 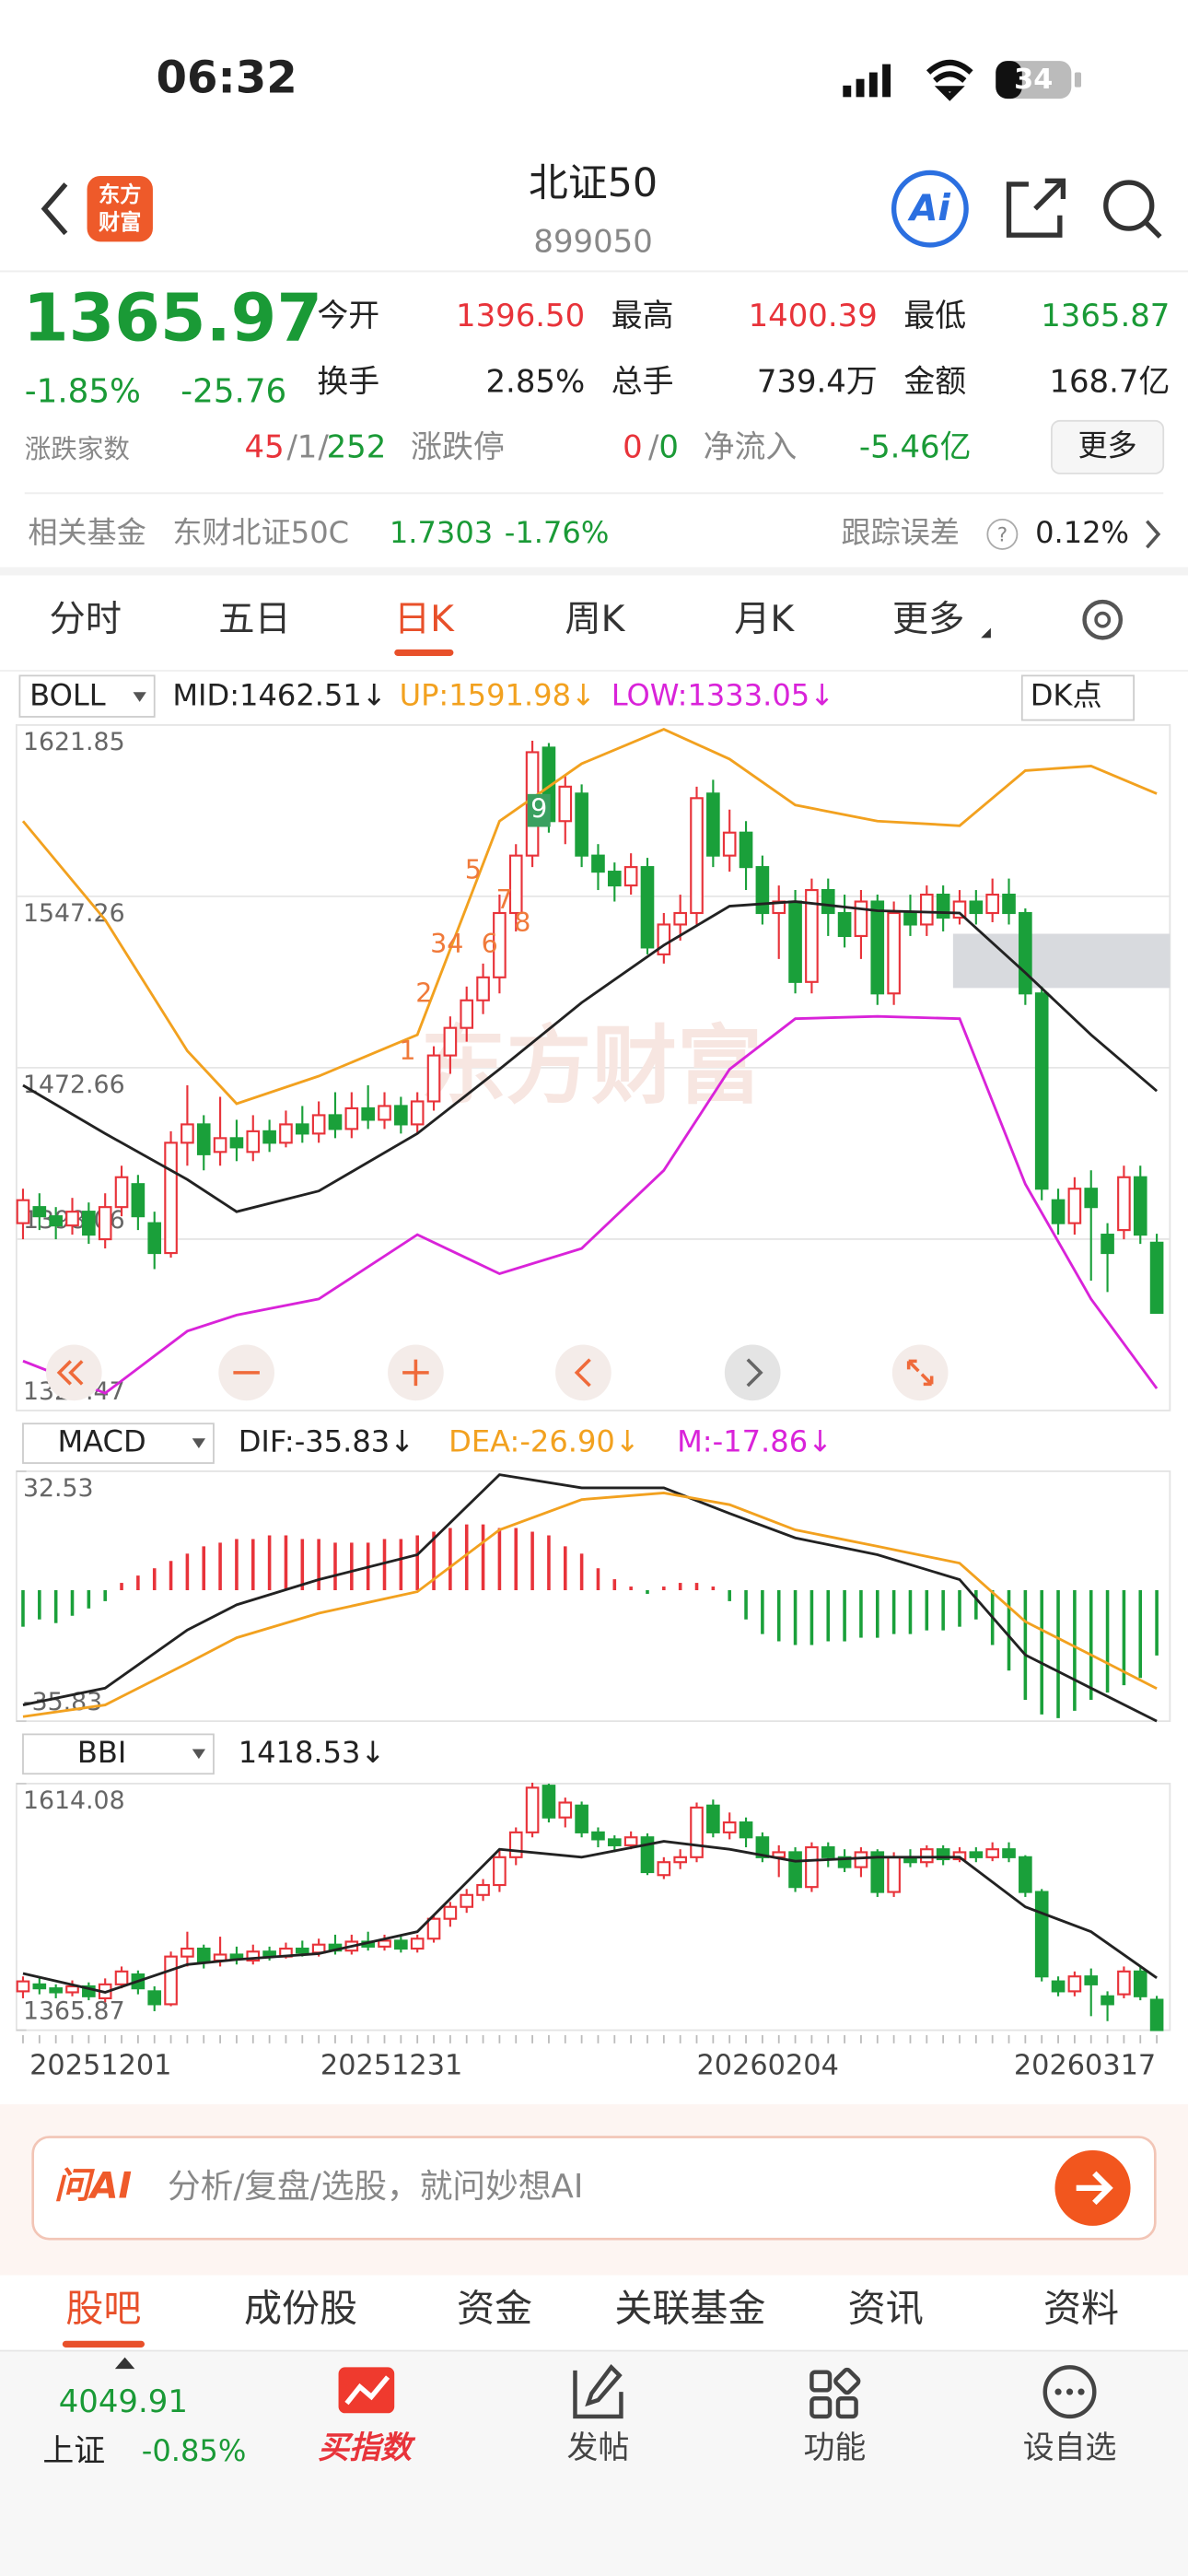 I want to click on limit-sep: /, so click(x=654, y=447).